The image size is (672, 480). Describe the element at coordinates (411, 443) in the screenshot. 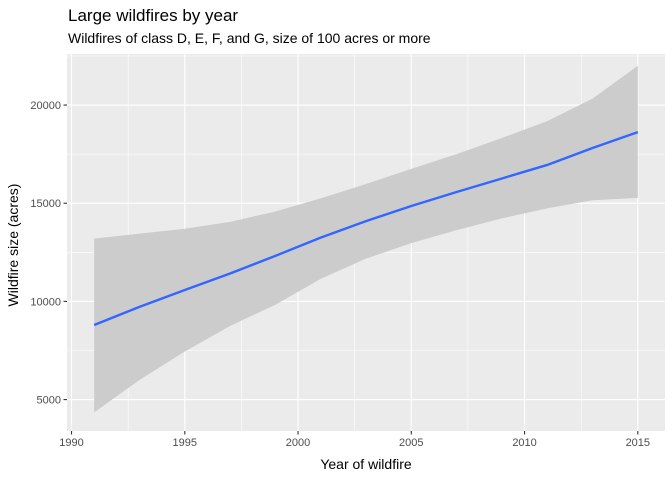

I see `x-tick-label: 2005` at that location.